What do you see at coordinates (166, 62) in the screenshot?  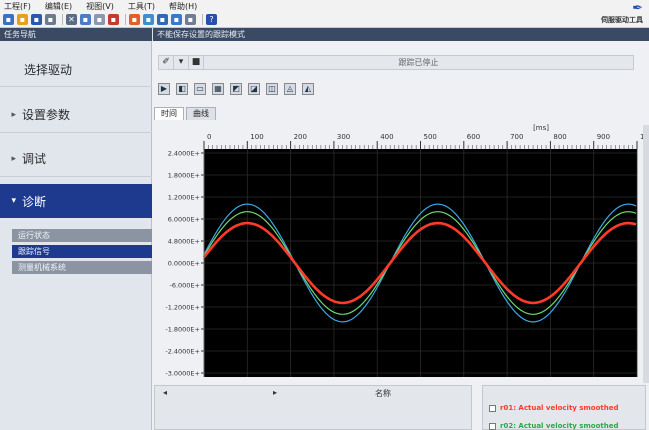 I see `edit-icon: ✐` at bounding box center [166, 62].